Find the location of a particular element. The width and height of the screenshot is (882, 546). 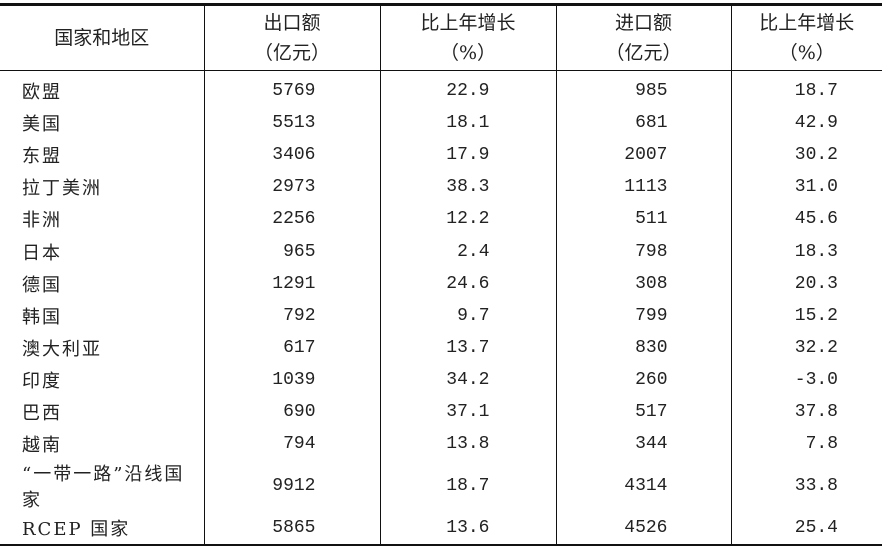

import-amount: 511 is located at coordinates (643, 219).